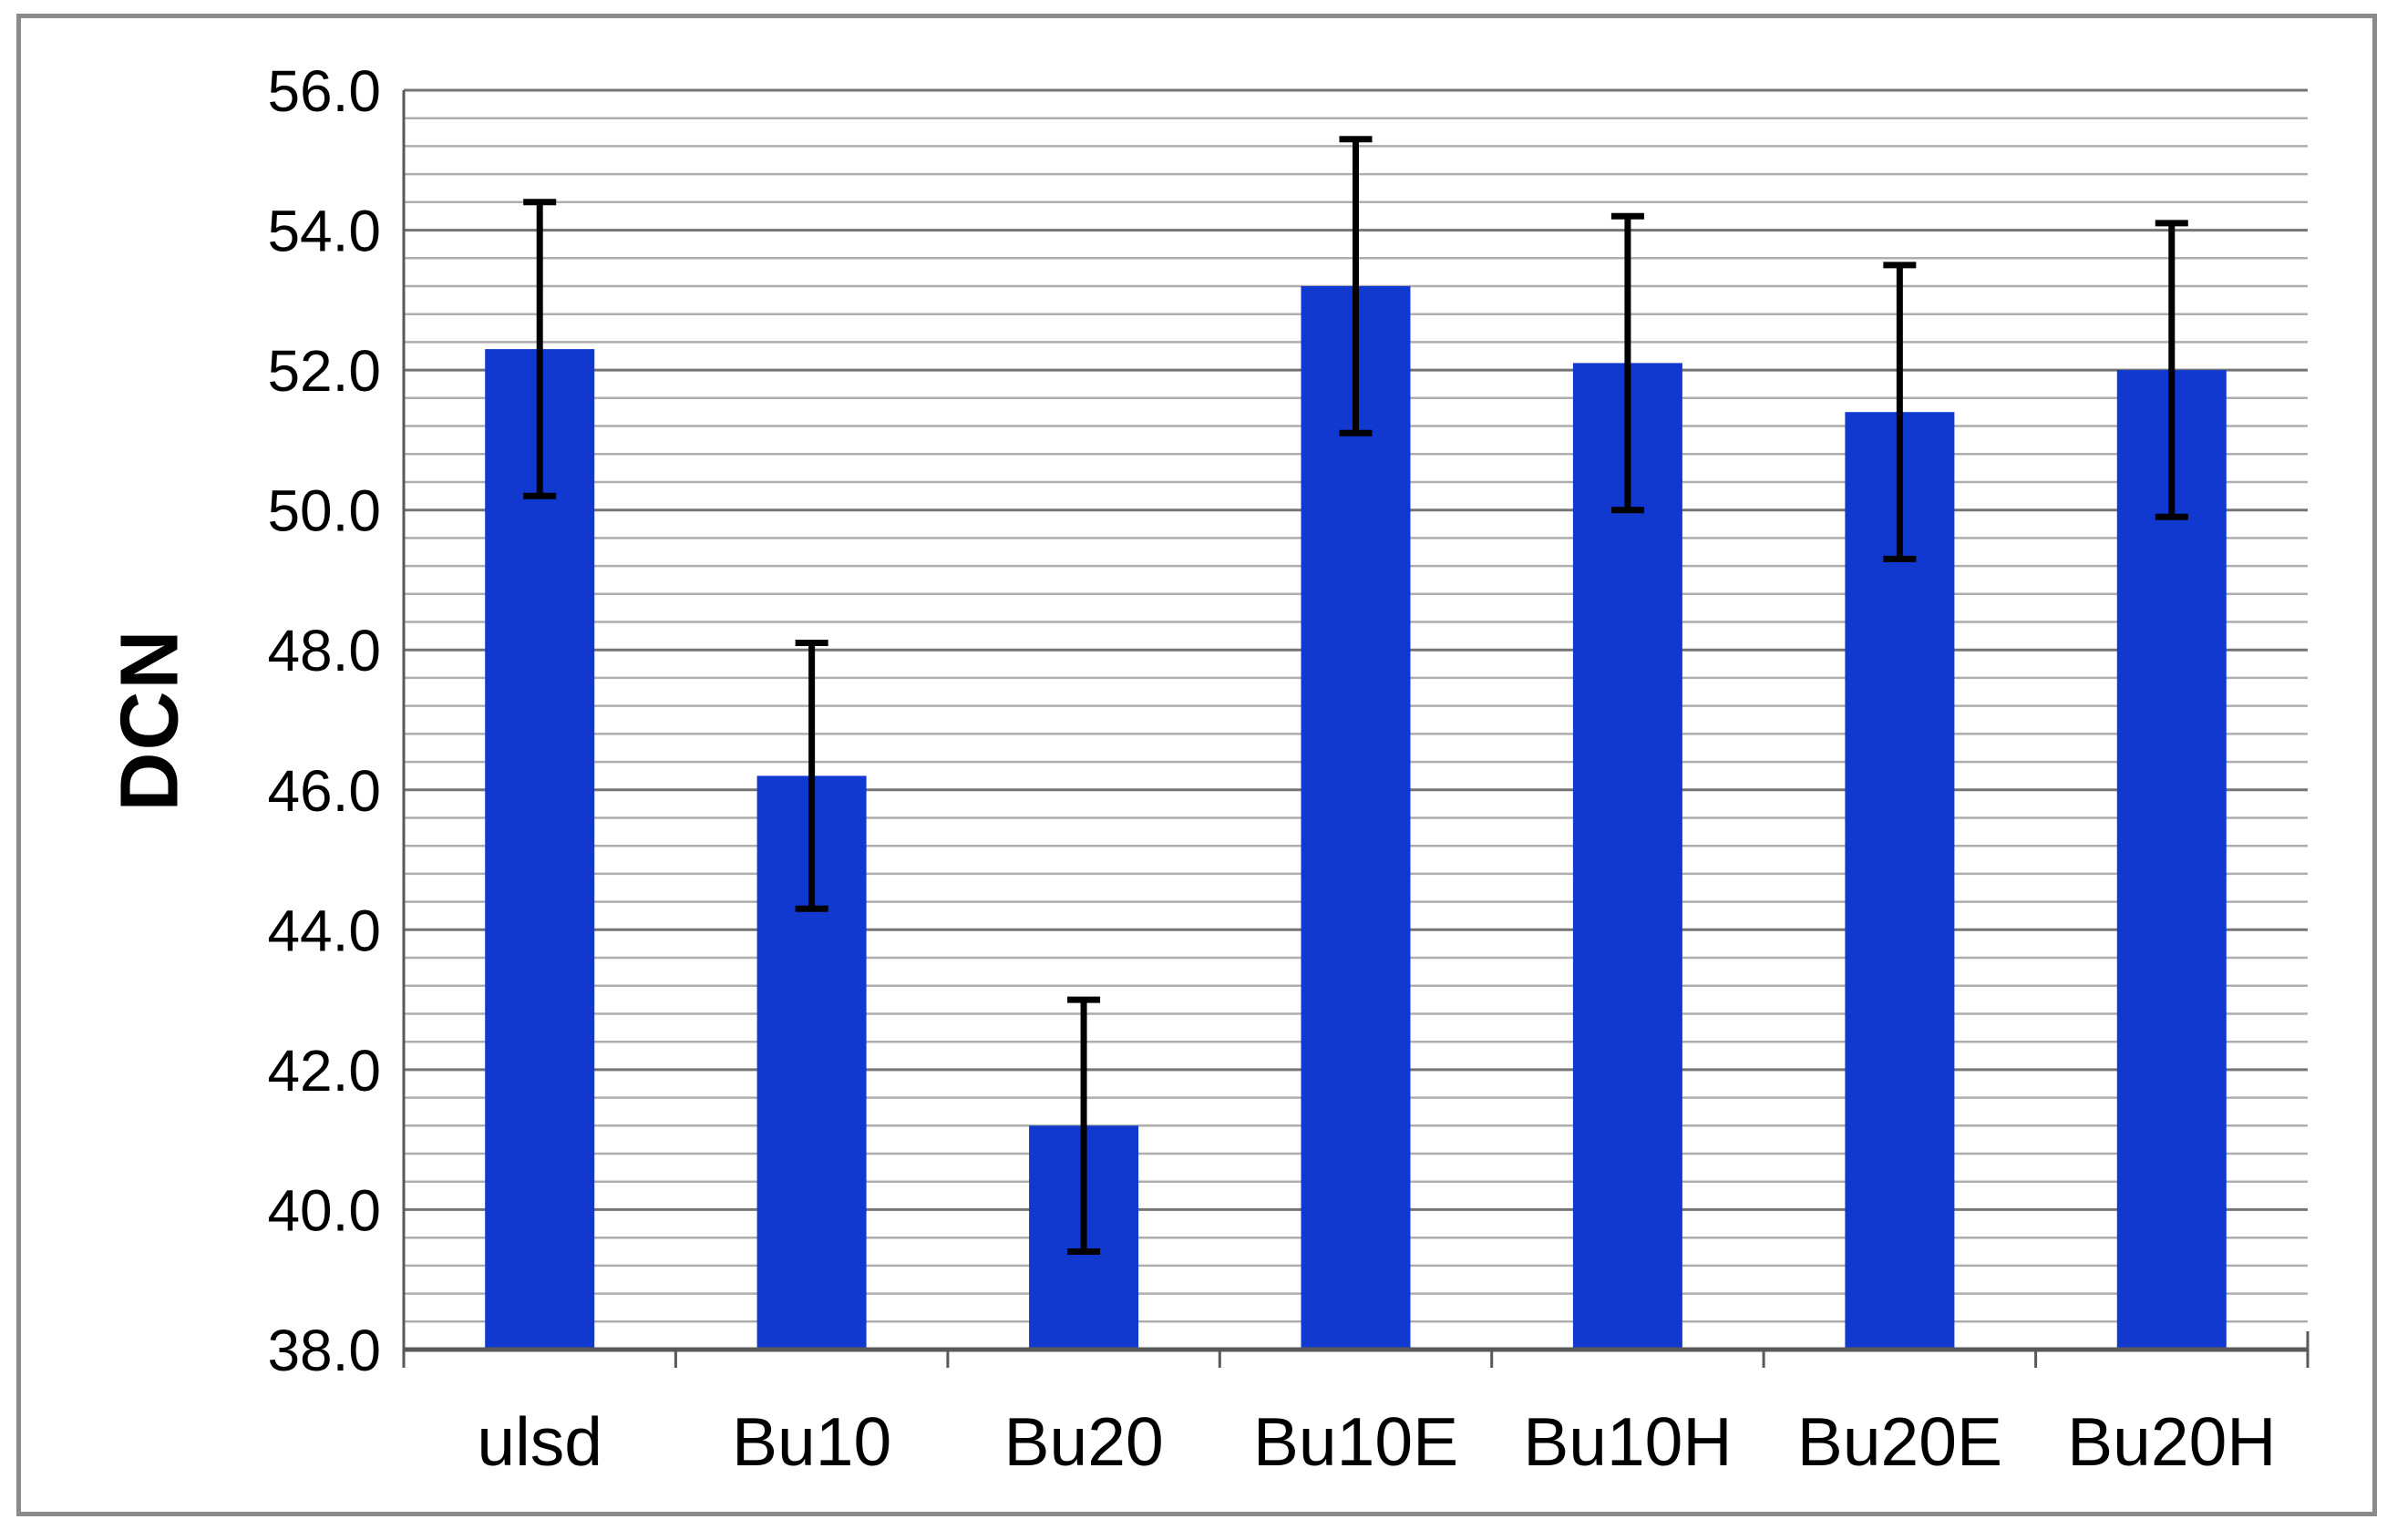 The width and height of the screenshot is (2397, 1540). I want to click on y-tick-label: 48.0, so click(324, 650).